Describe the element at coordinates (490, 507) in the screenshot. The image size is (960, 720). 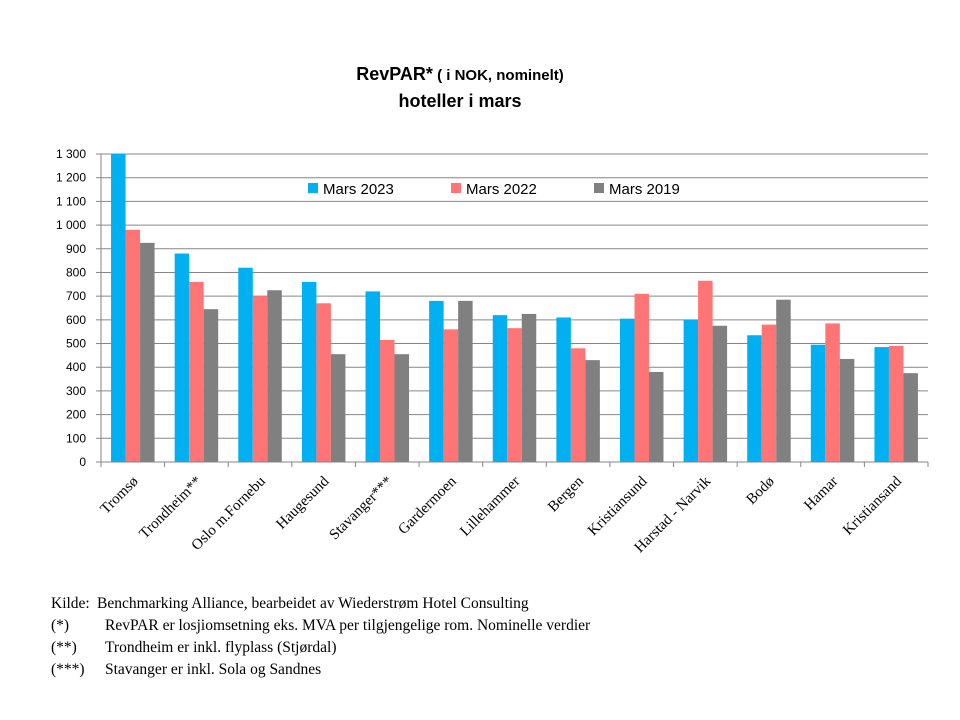
I see `category-label: Lillehammer` at that location.